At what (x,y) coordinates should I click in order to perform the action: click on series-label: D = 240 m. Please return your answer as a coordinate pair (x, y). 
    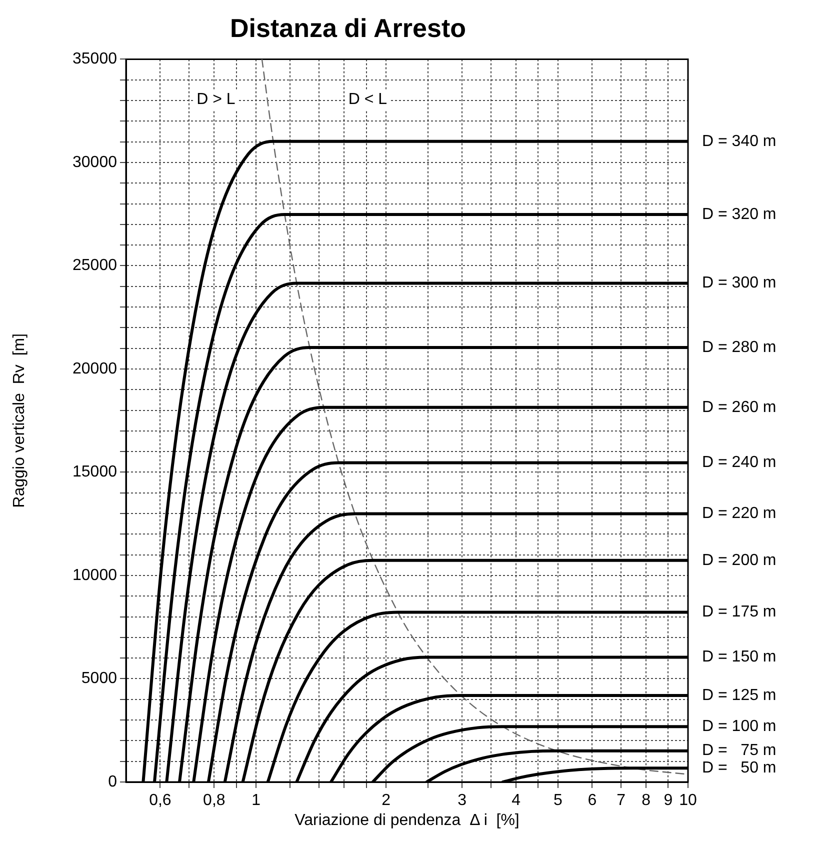
    Looking at the image, I should click on (739, 463).